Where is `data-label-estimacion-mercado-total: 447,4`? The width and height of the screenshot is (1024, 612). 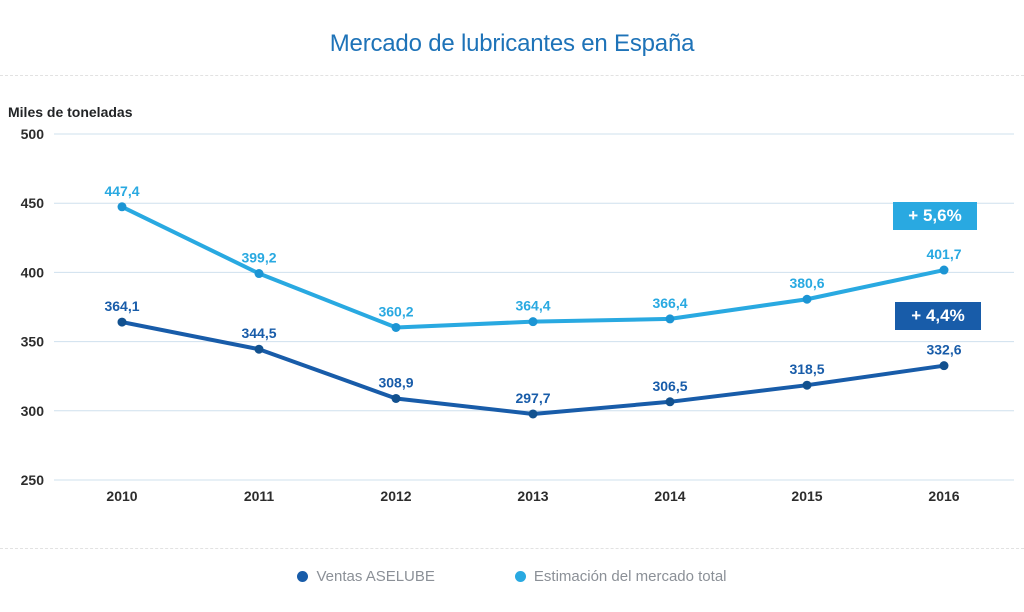 data-label-estimacion-mercado-total: 447,4 is located at coordinates (121, 191).